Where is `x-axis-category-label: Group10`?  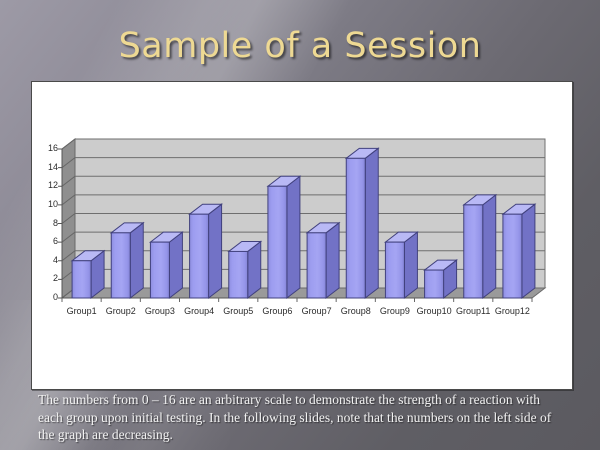 x-axis-category-label: Group10 is located at coordinates (434, 311).